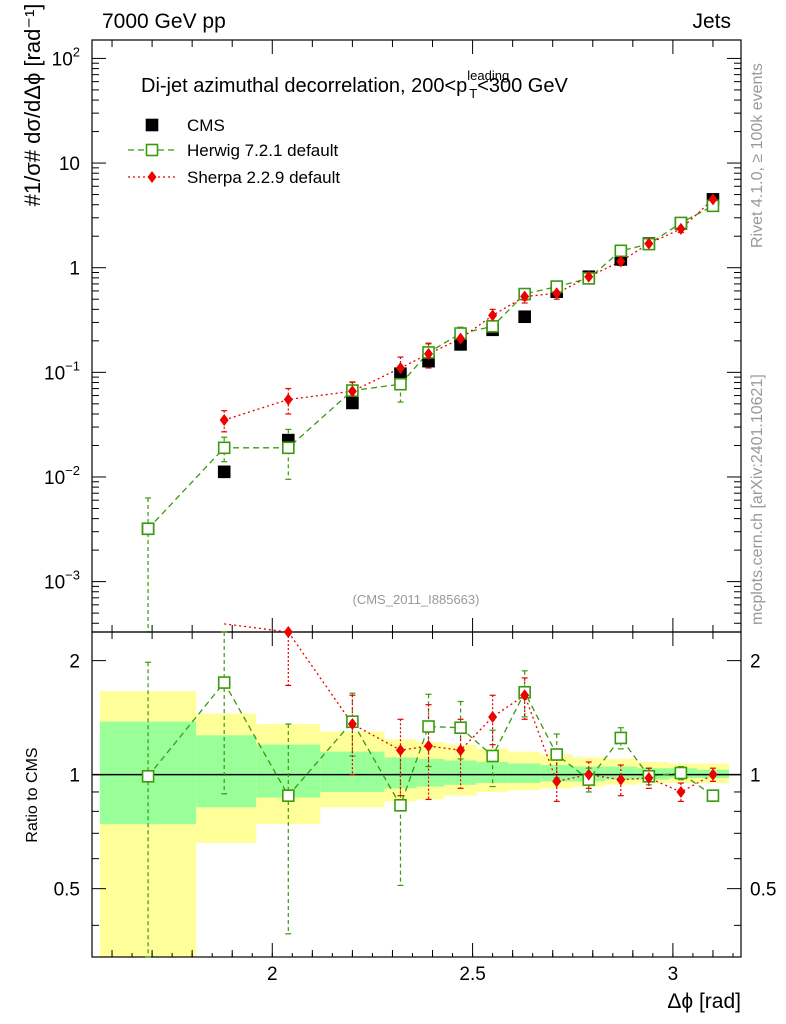 The width and height of the screenshot is (786, 1024). Describe the element at coordinates (66, 57) in the screenshot. I see `main-ytick-label-5: 10²` at that location.